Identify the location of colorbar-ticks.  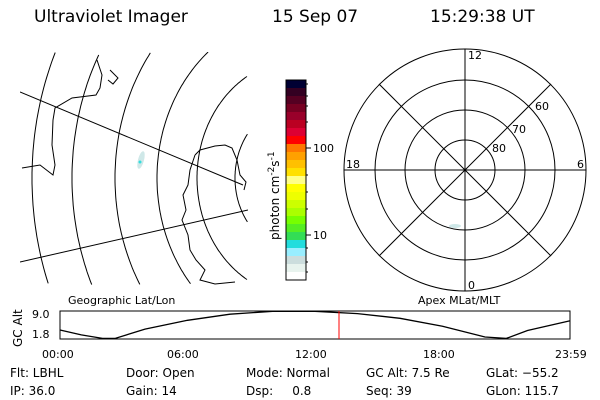
(308, 178).